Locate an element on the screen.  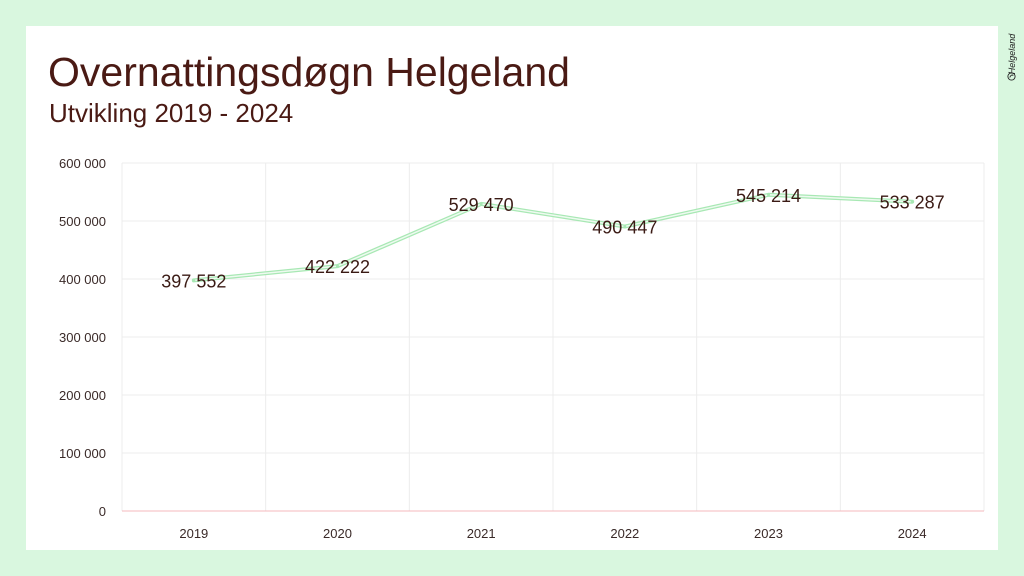
data-label: 397 552 is located at coordinates (193, 281).